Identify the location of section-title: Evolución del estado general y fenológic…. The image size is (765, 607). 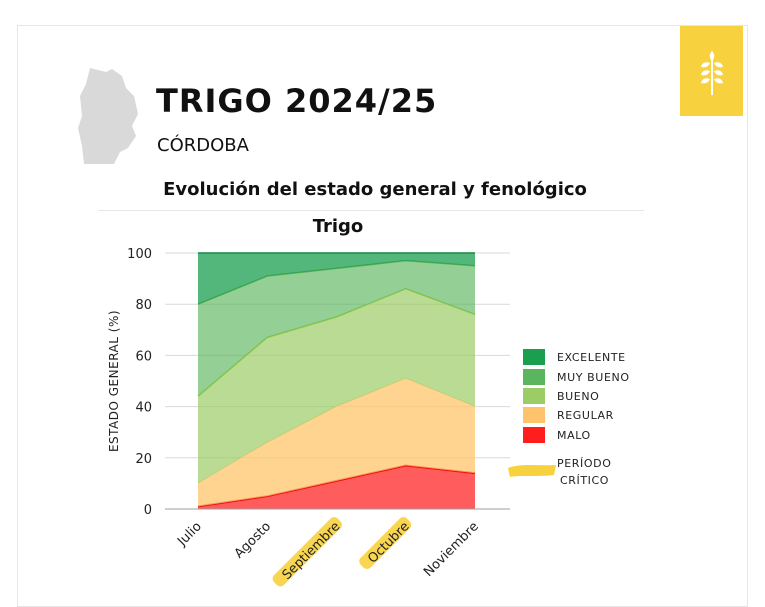
(375, 189).